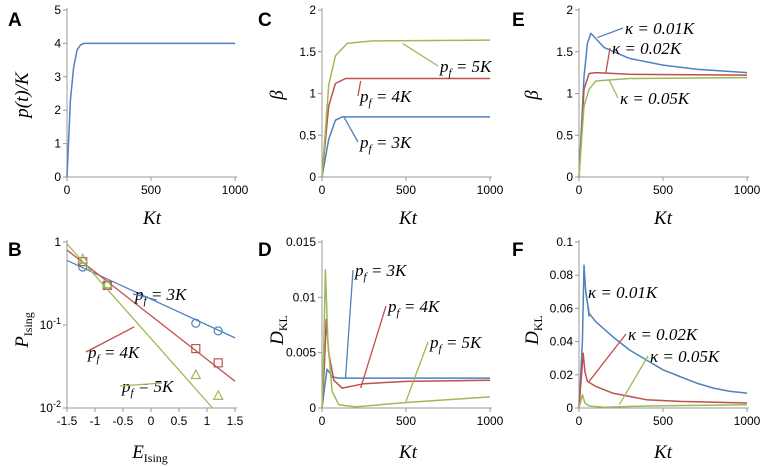 The image size is (763, 466). What do you see at coordinates (22, 95) in the screenshot?
I see `y-axis-label: p(t)/K` at bounding box center [22, 95].